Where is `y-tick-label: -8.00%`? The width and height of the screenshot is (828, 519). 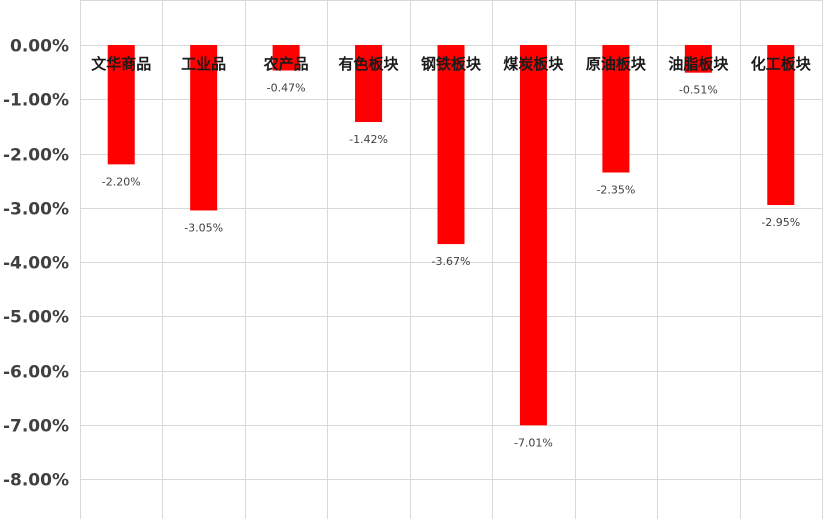 y-tick-label: -8.00% is located at coordinates (36, 481).